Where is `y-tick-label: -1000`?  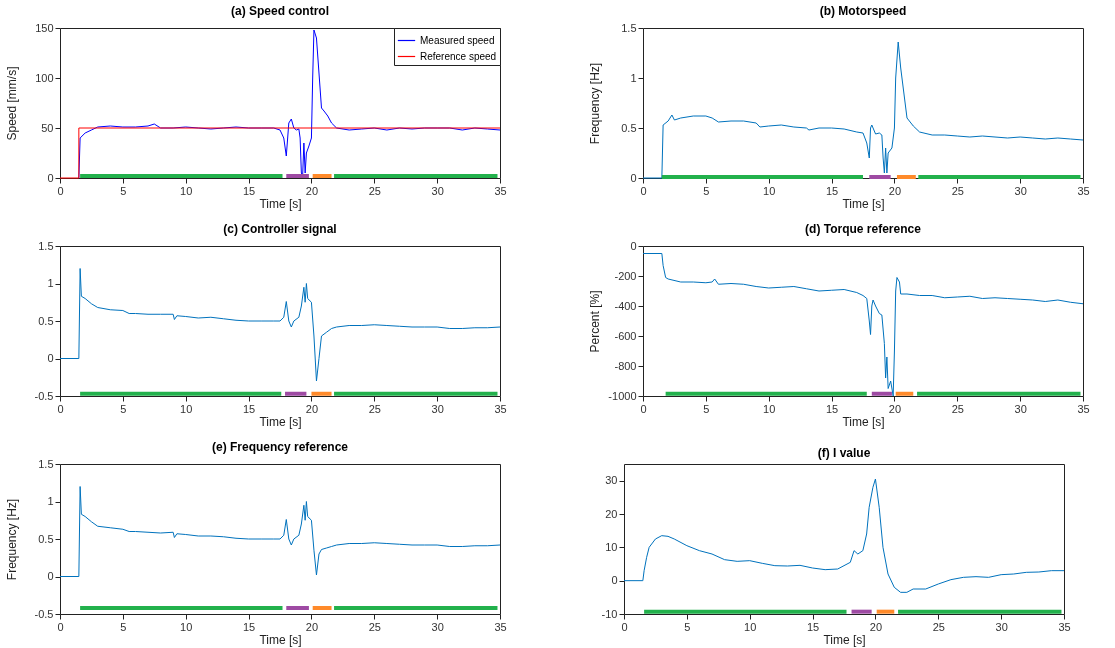 y-tick-label: -1000 is located at coordinates (622, 395).